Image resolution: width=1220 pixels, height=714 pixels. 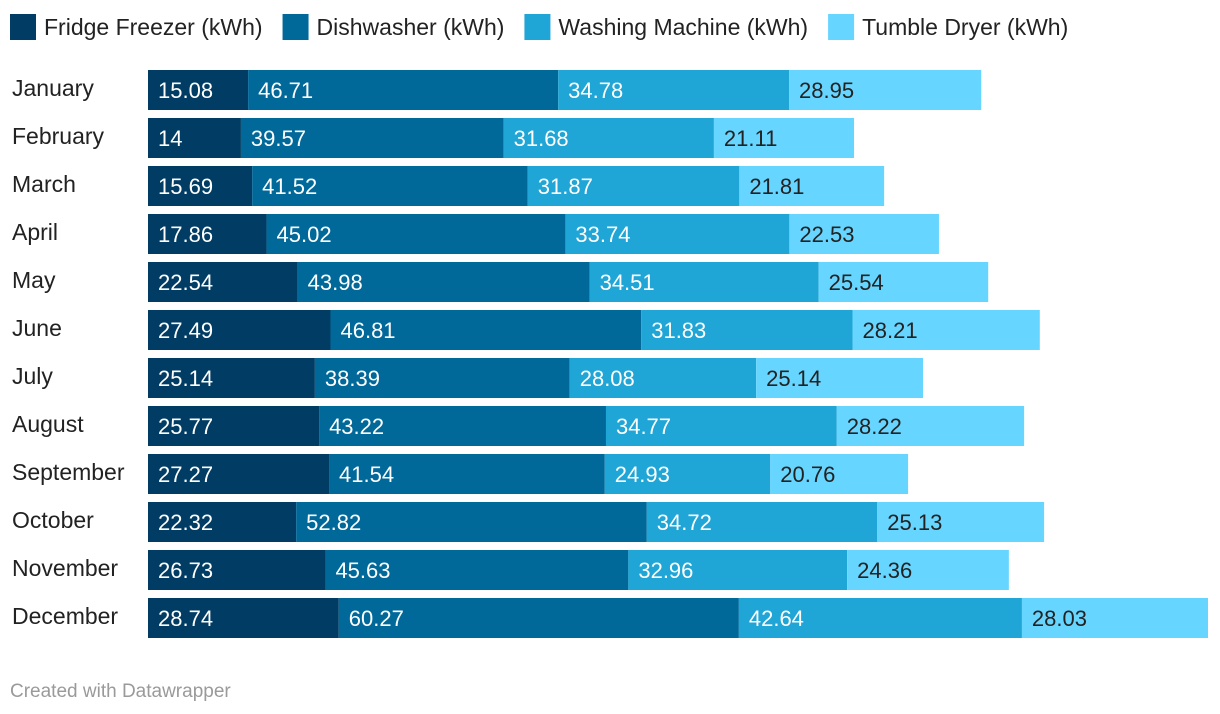 What do you see at coordinates (185, 618) in the screenshot?
I see `value-label-fridge-freezer: 28.74` at bounding box center [185, 618].